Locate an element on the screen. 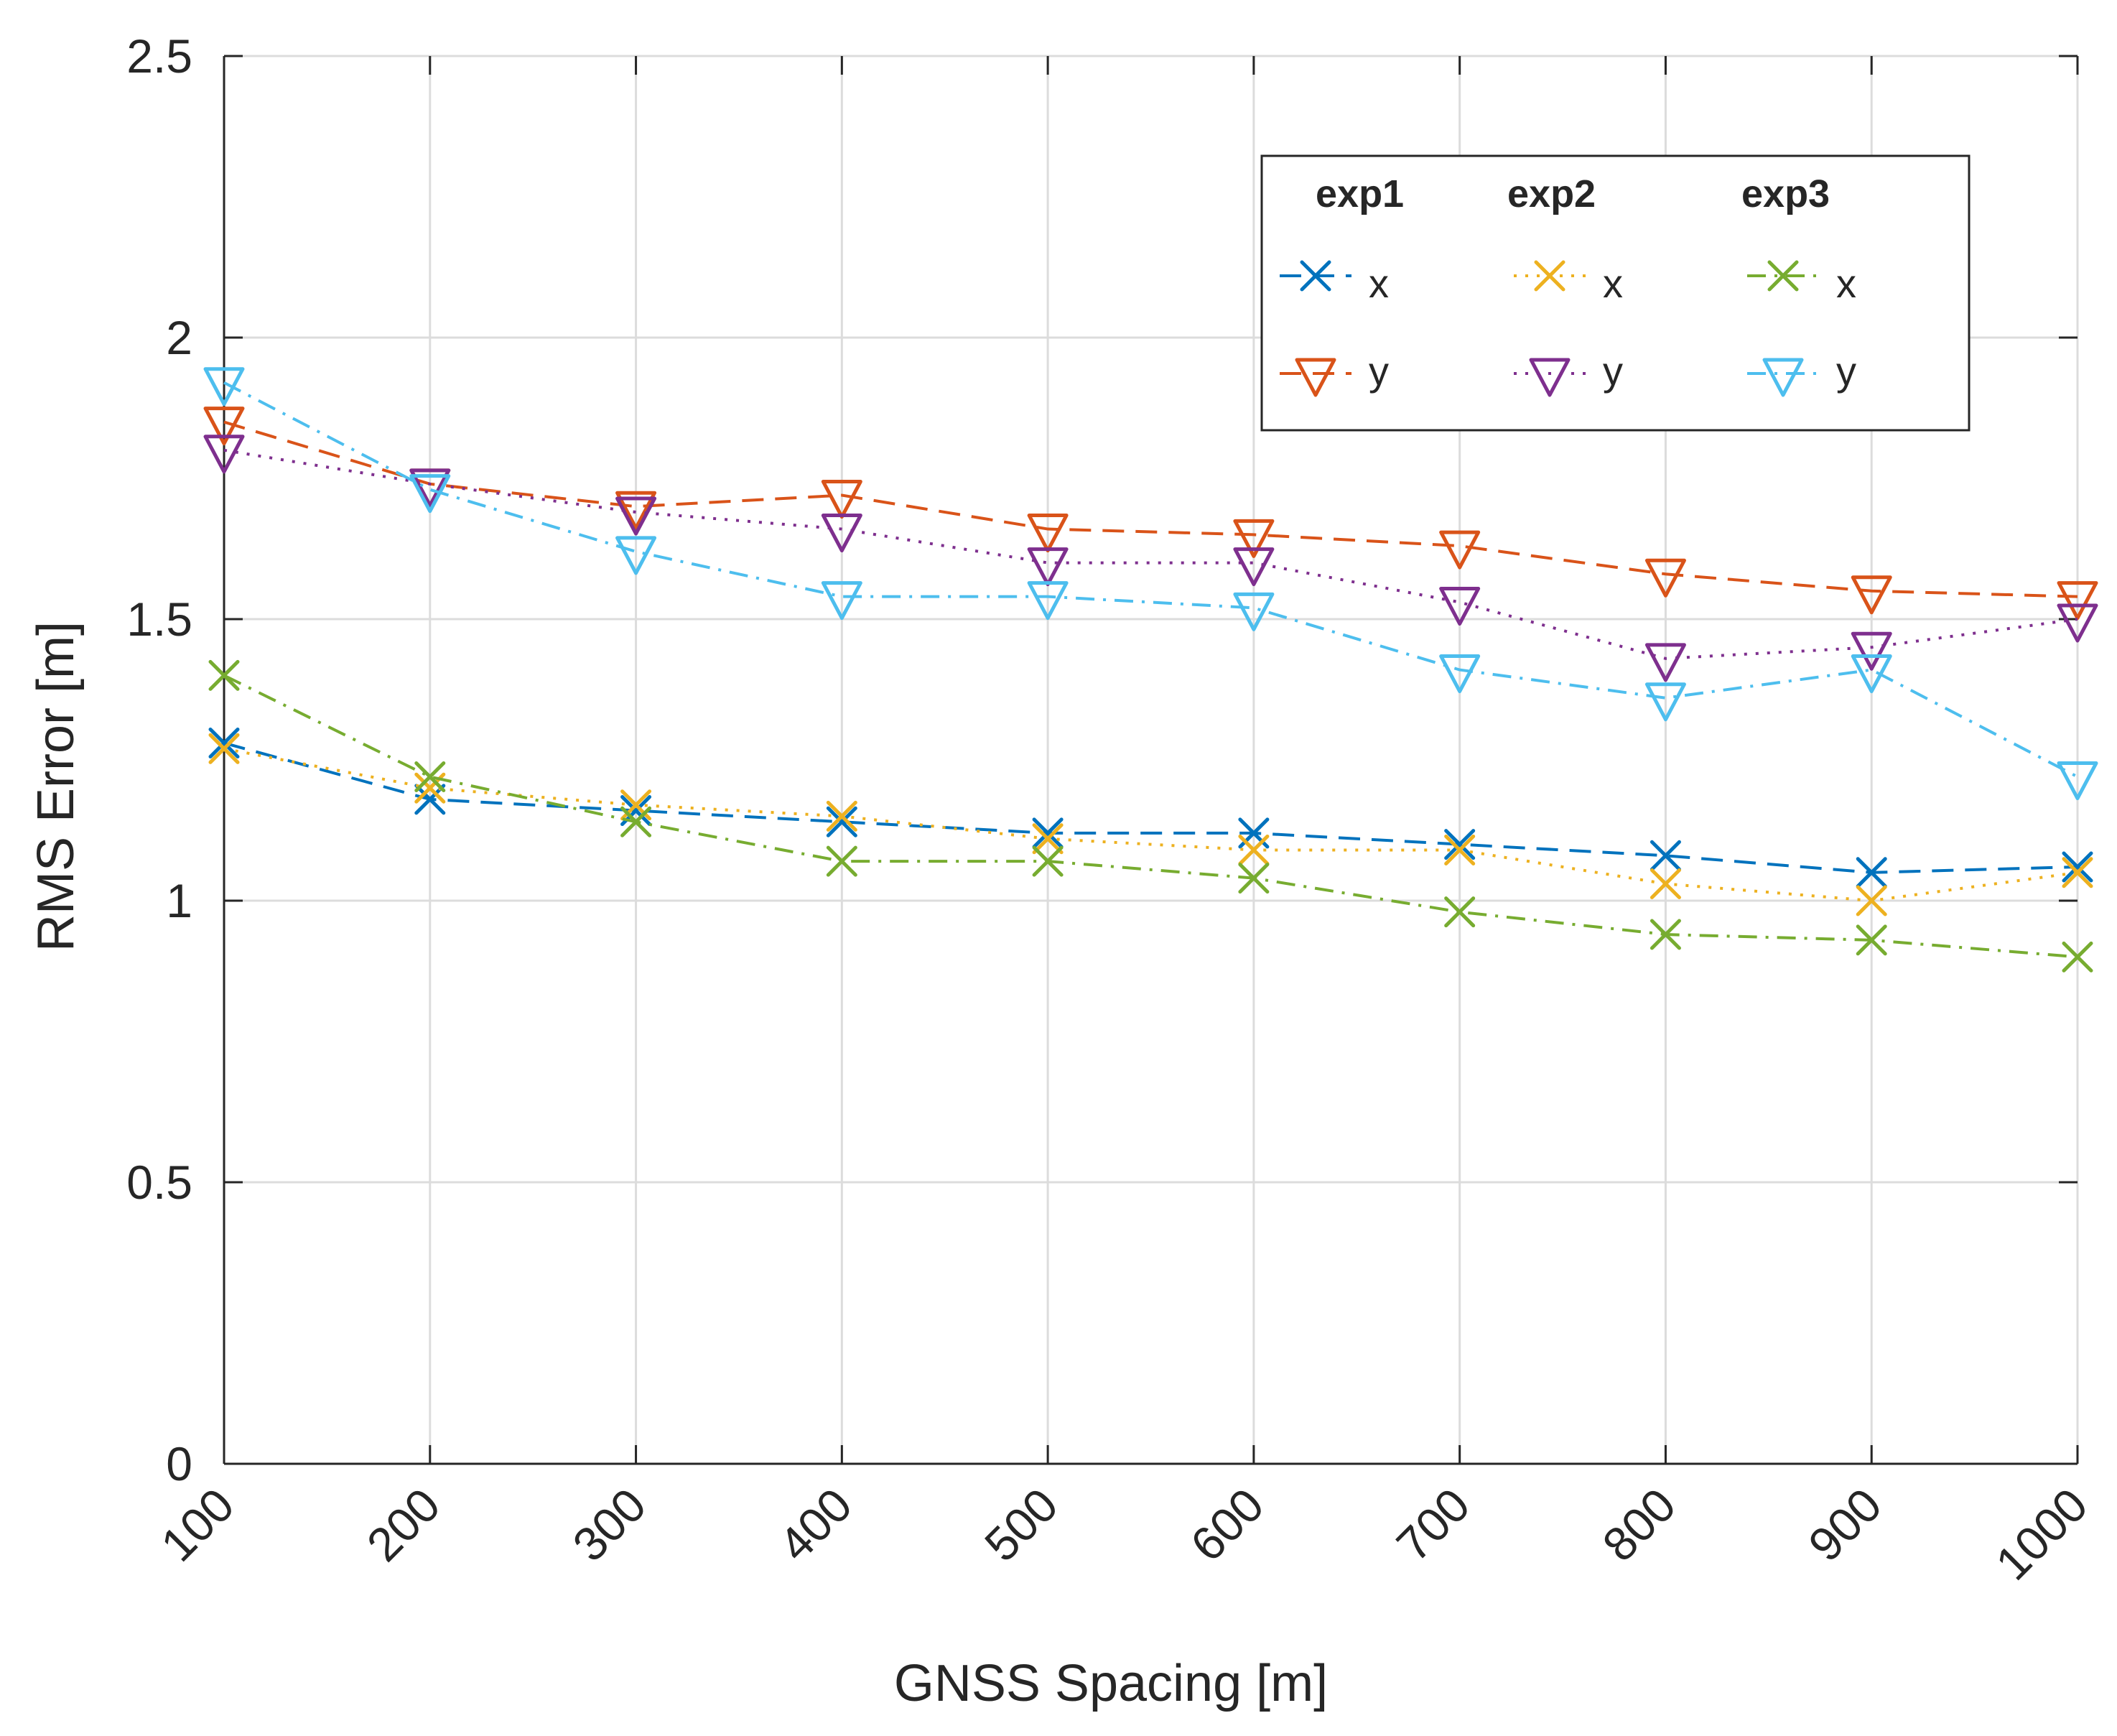  series-exp2-x is located at coordinates (1150, 824).